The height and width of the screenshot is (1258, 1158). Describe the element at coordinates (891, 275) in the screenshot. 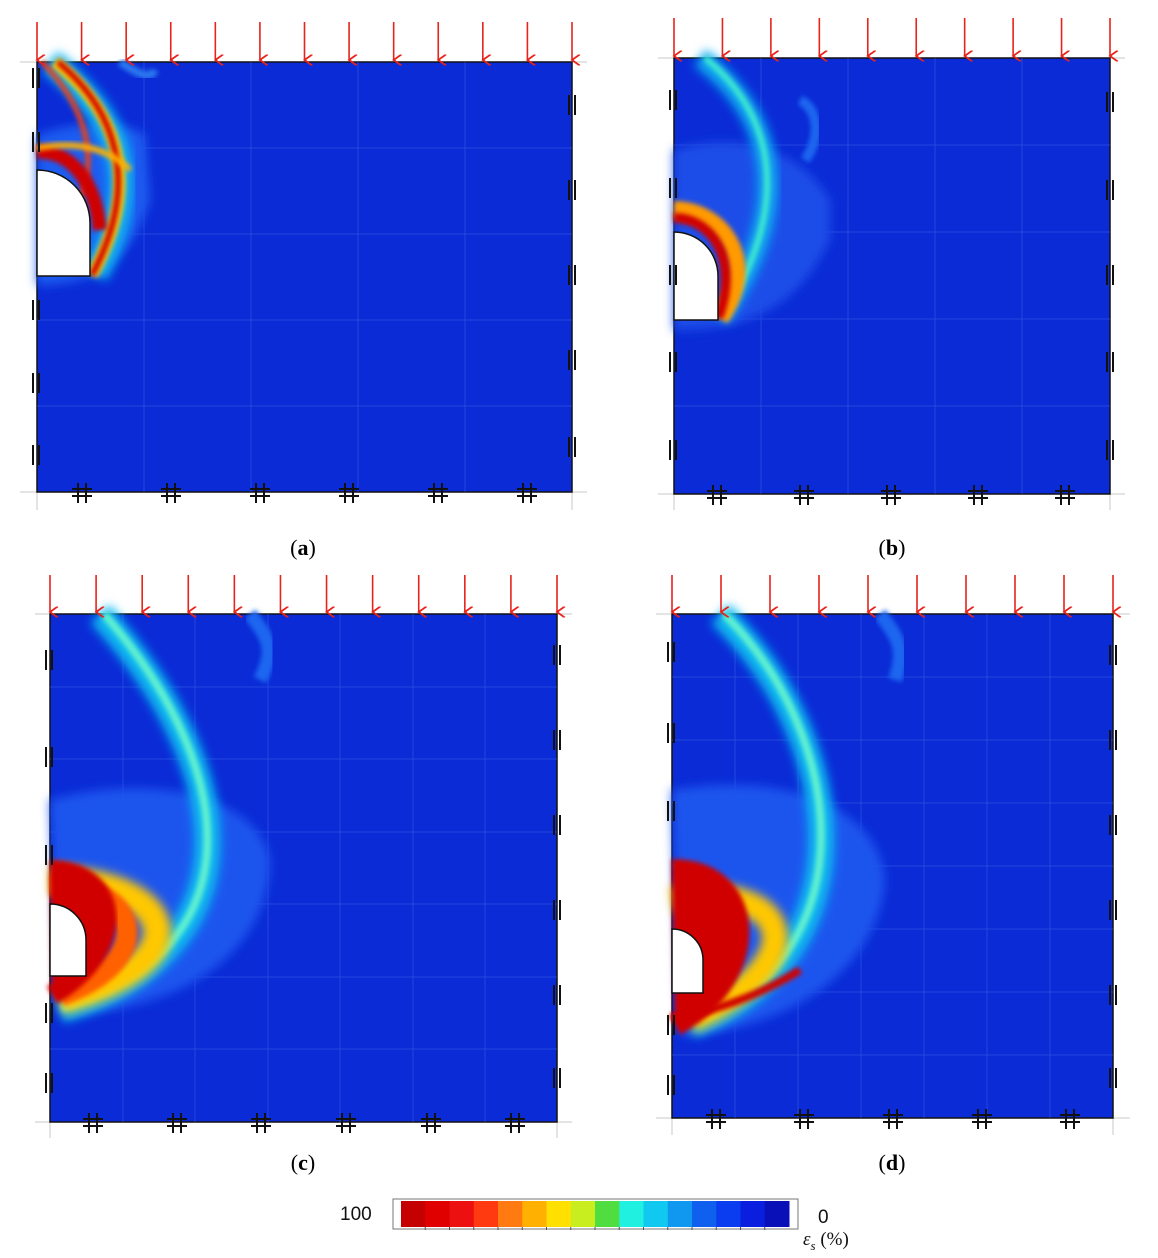

I see `panel-b-side-supports` at that location.